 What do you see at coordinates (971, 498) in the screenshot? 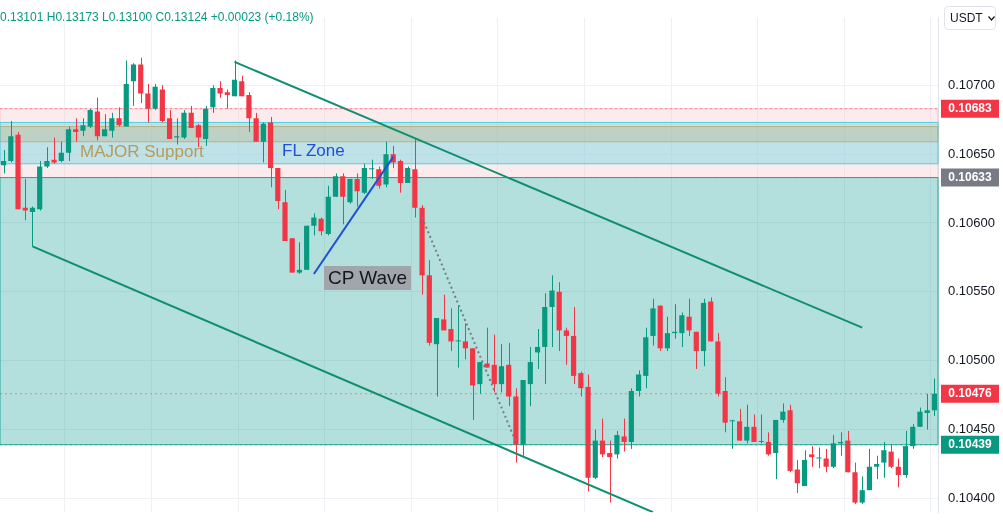
I see `y-tick-label: 0.10400` at bounding box center [971, 498].